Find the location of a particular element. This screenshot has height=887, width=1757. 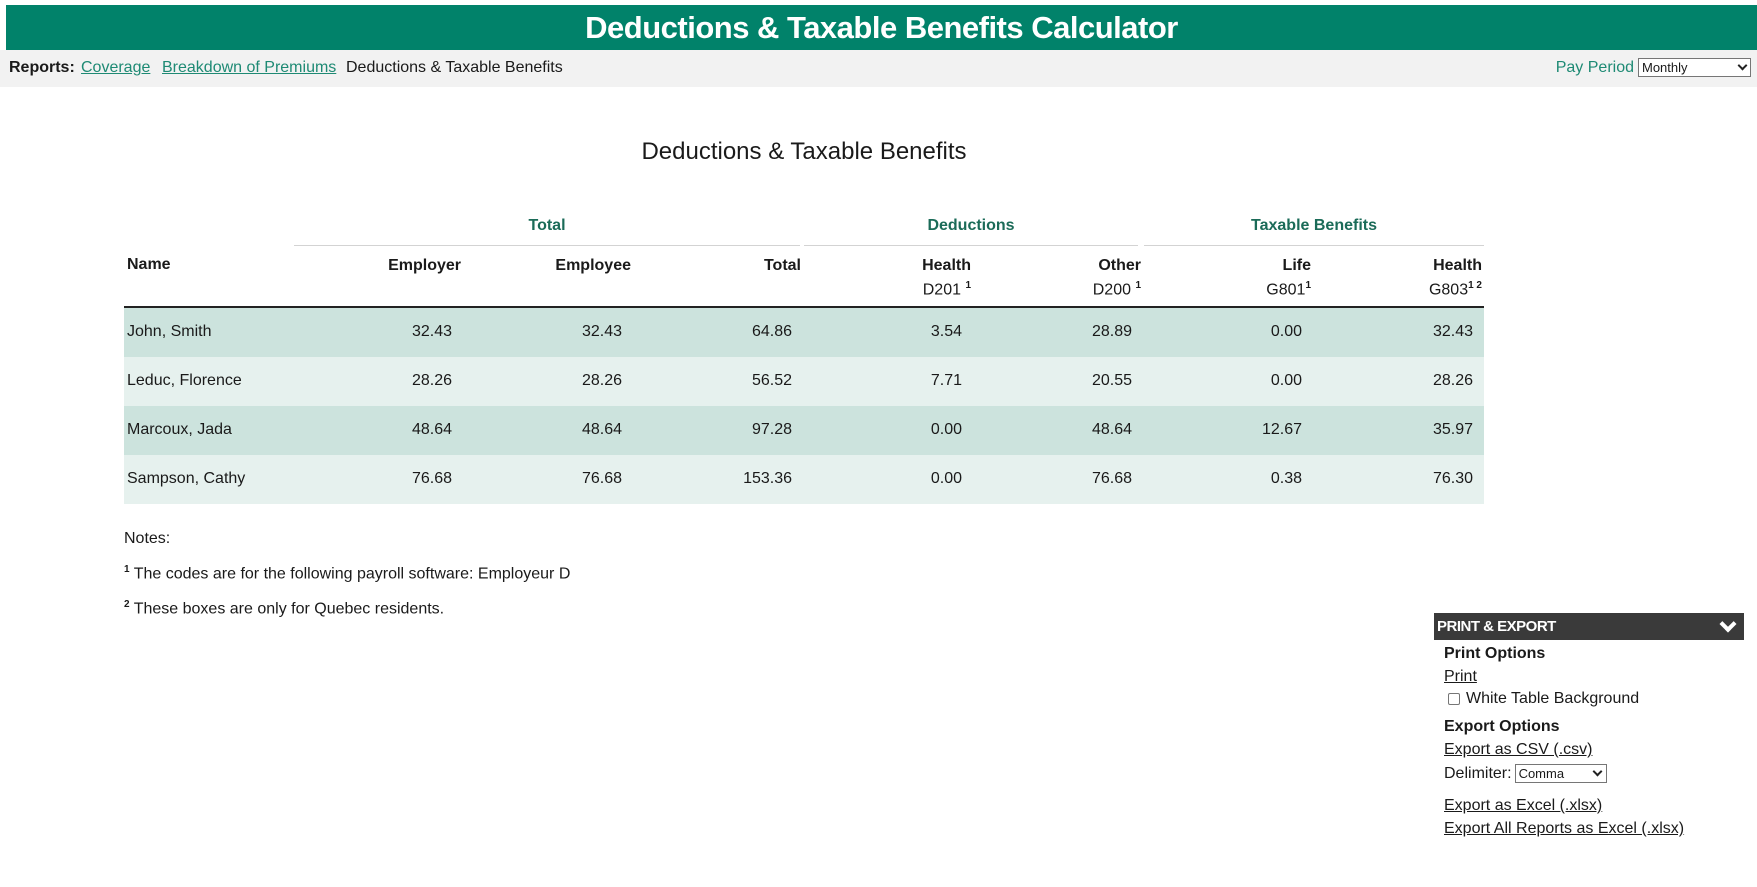

white-background-checkbox is located at coordinates (1454, 699).